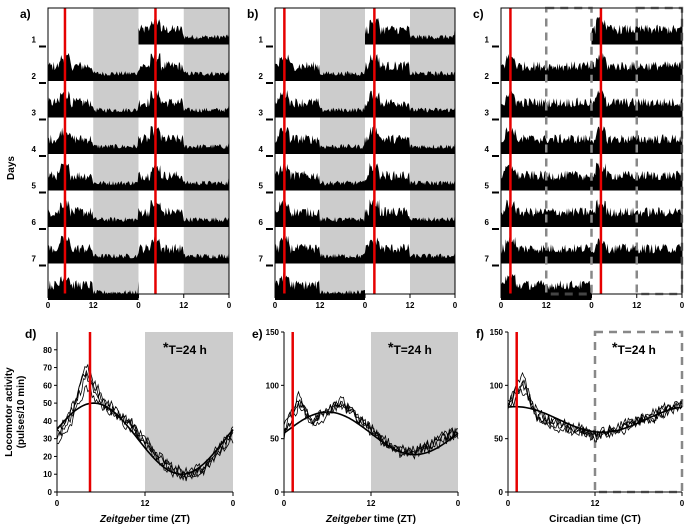 This screenshot has height=529, width=685. What do you see at coordinates (480, 334) in the screenshot?
I see `panel-letter: f)` at bounding box center [480, 334].